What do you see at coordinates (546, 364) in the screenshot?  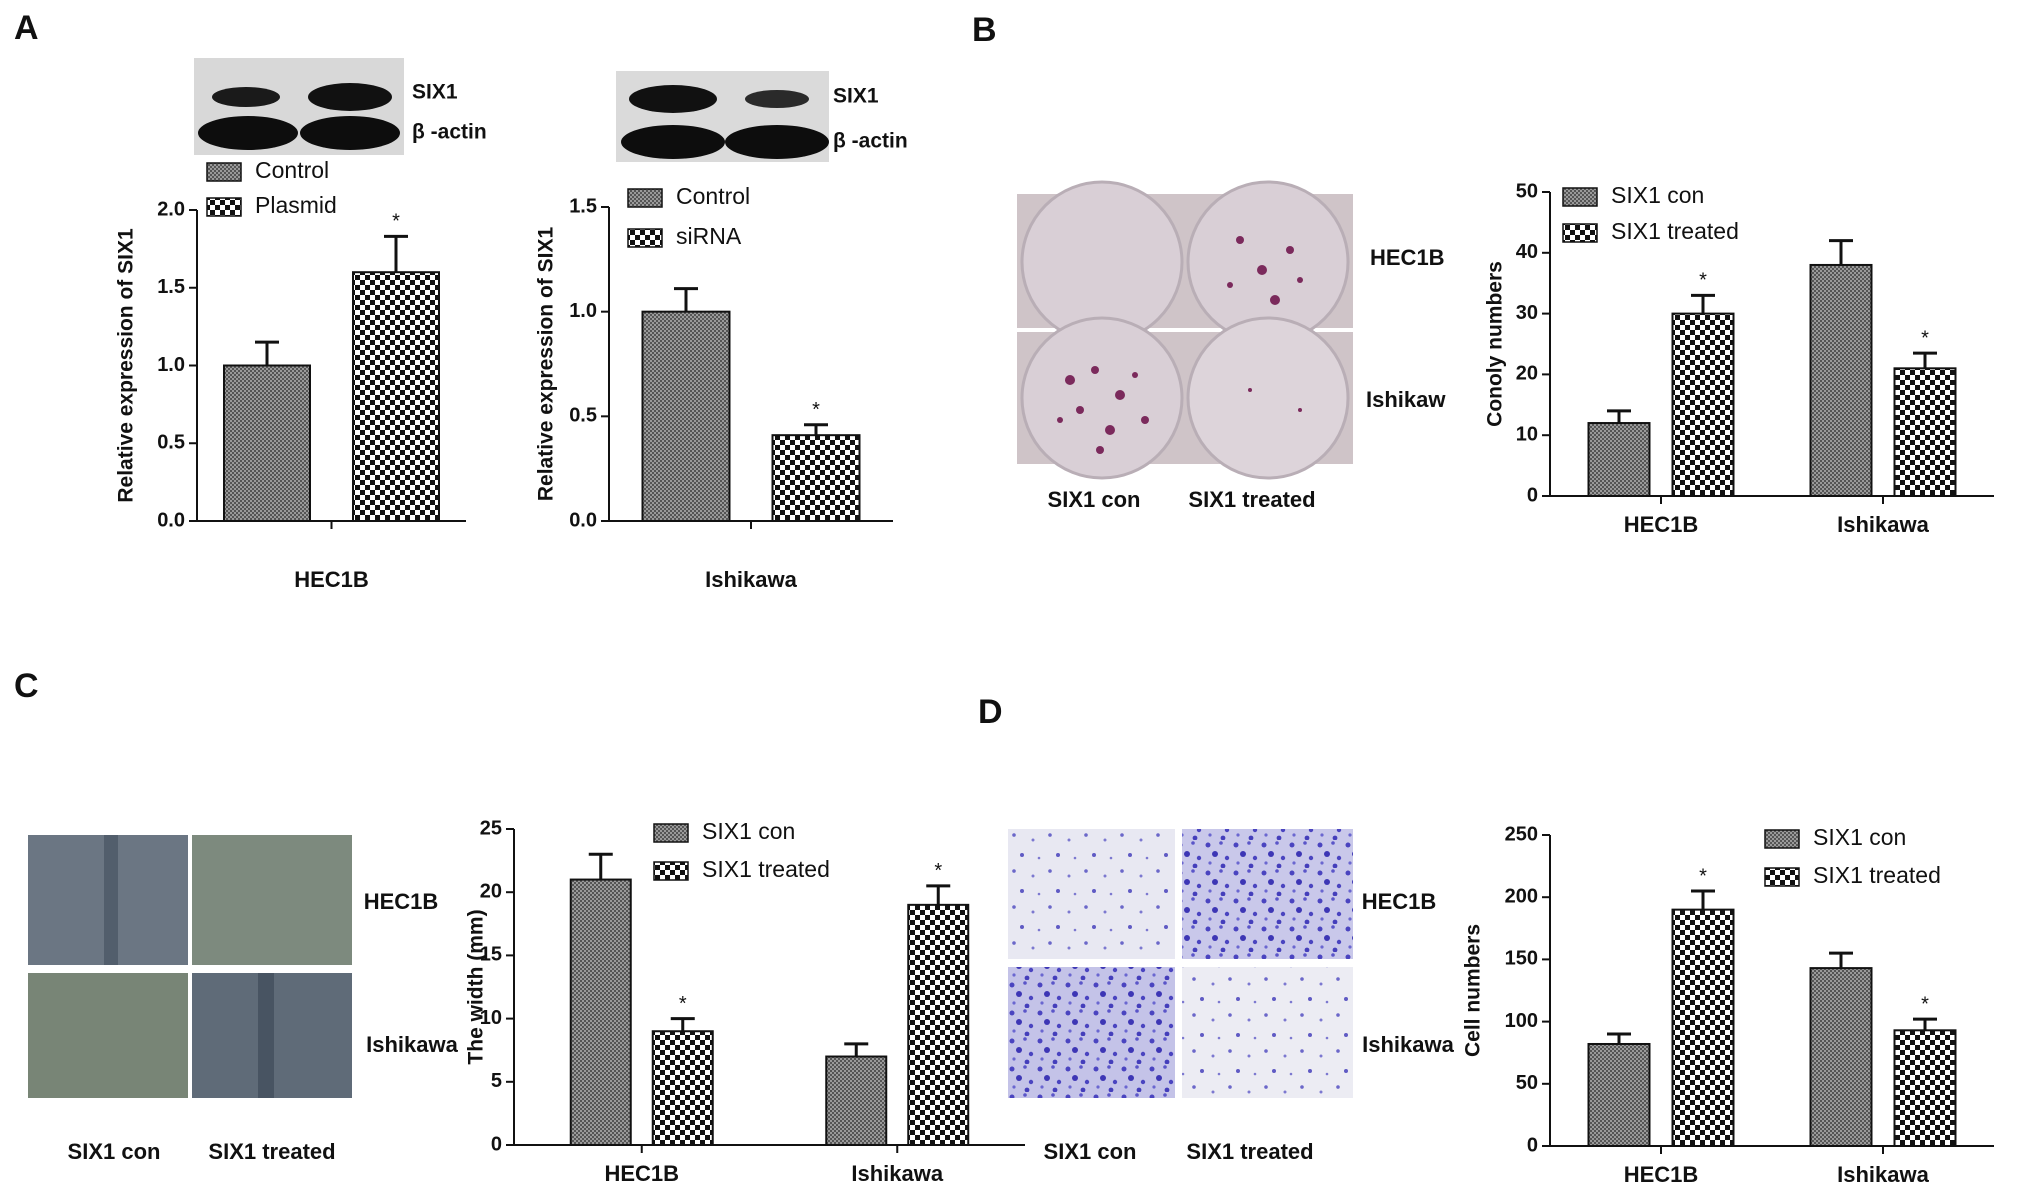 I see `y-axis-label: Relative expression of SIX1` at bounding box center [546, 364].